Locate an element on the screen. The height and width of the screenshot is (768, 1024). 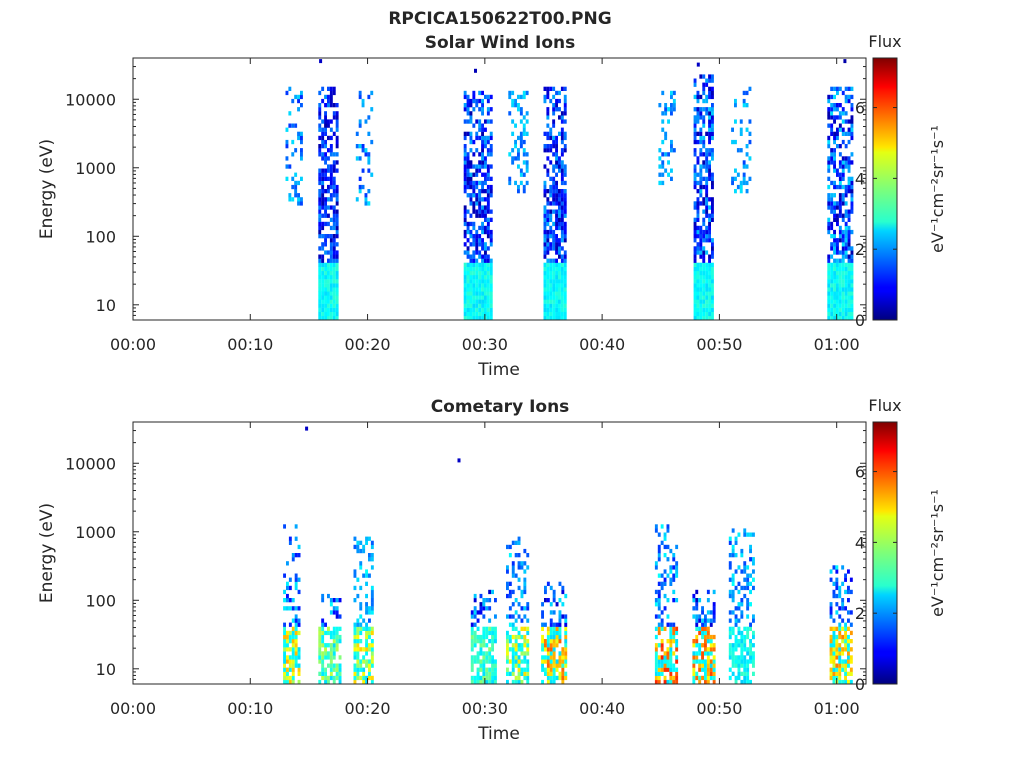
colorbar-tick-label: 0 is located at coordinates (860, 684).